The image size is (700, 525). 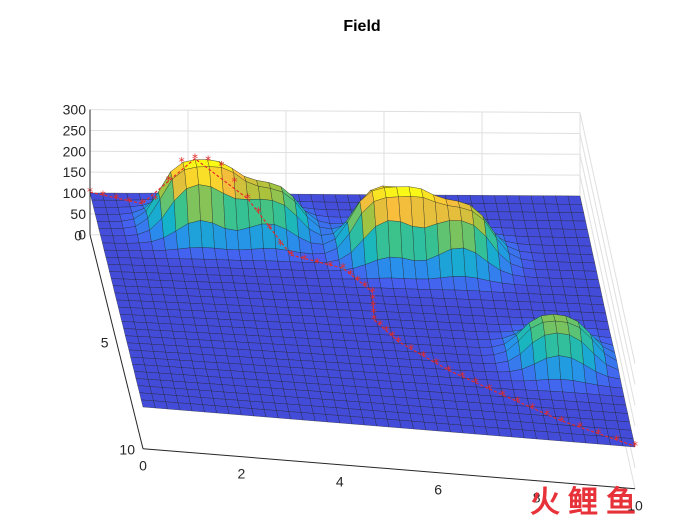 What do you see at coordinates (537, 498) in the screenshot?
I see `x-tick-label: 8` at bounding box center [537, 498].